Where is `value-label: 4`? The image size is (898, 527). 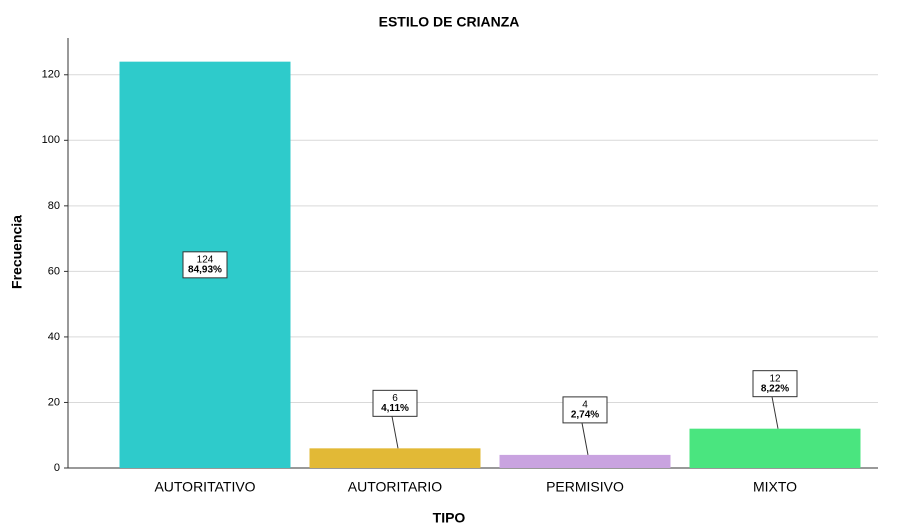
value-label: 4 is located at coordinates (585, 405).